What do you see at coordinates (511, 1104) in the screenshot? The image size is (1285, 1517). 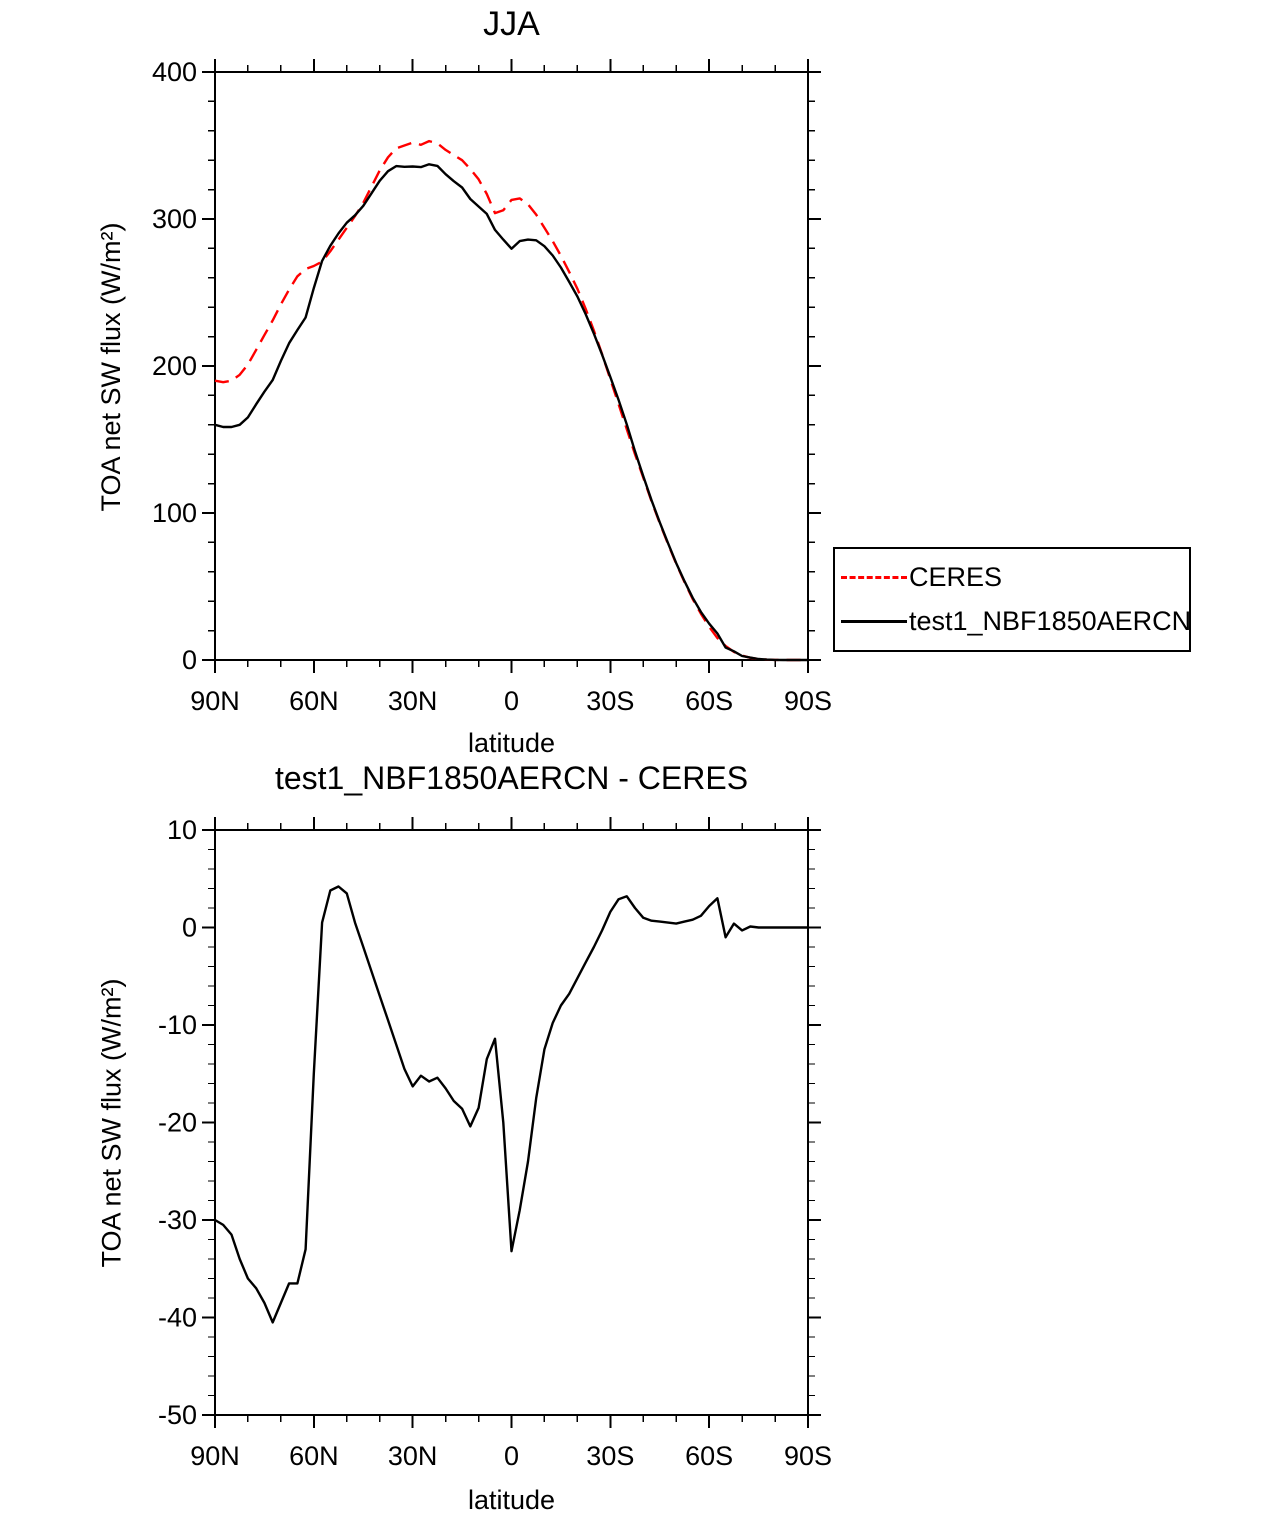 I see `series-line-test1-nbf1850aercn-ceres` at bounding box center [511, 1104].